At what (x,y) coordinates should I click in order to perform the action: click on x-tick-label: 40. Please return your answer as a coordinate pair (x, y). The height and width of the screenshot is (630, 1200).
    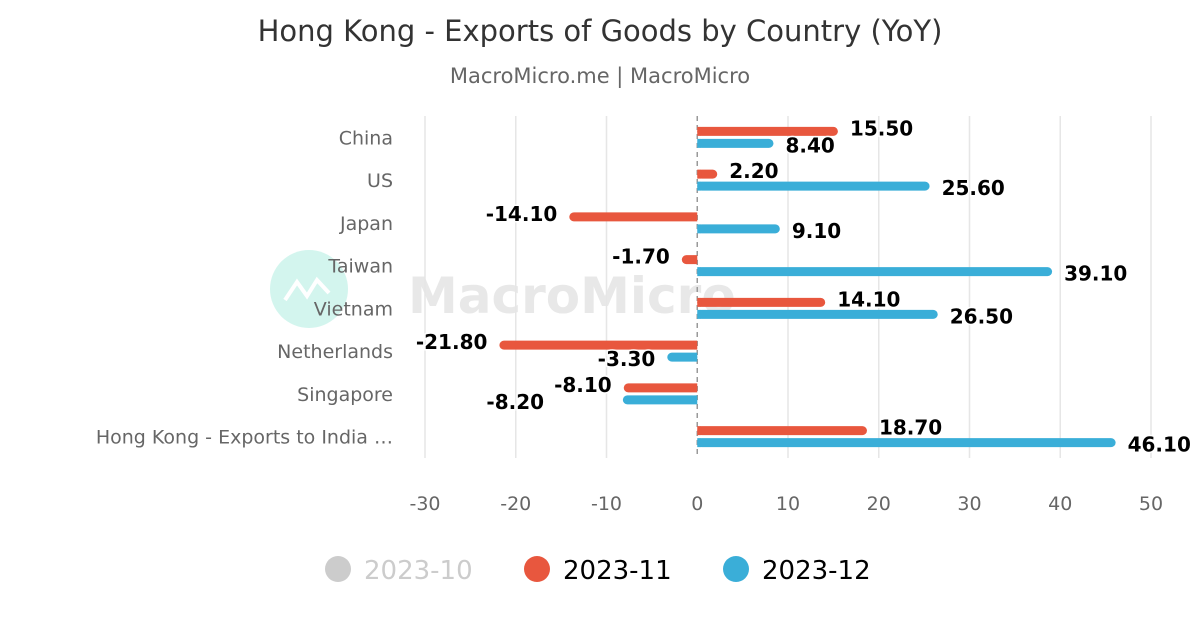
    Looking at the image, I should click on (1060, 504).